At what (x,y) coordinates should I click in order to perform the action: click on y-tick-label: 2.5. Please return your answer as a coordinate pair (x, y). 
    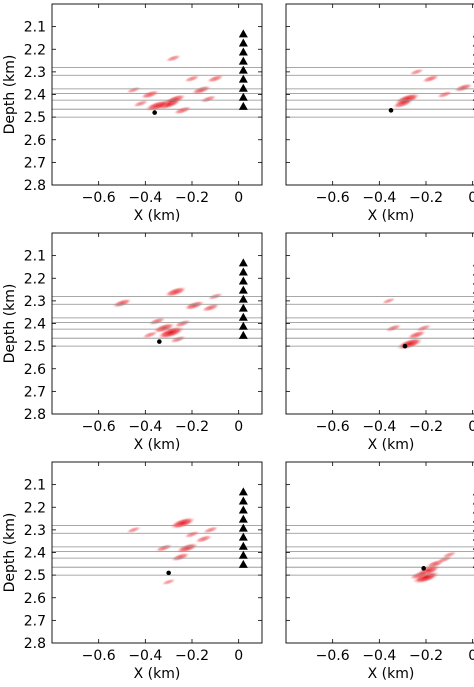
    Looking at the image, I should click on (35, 118).